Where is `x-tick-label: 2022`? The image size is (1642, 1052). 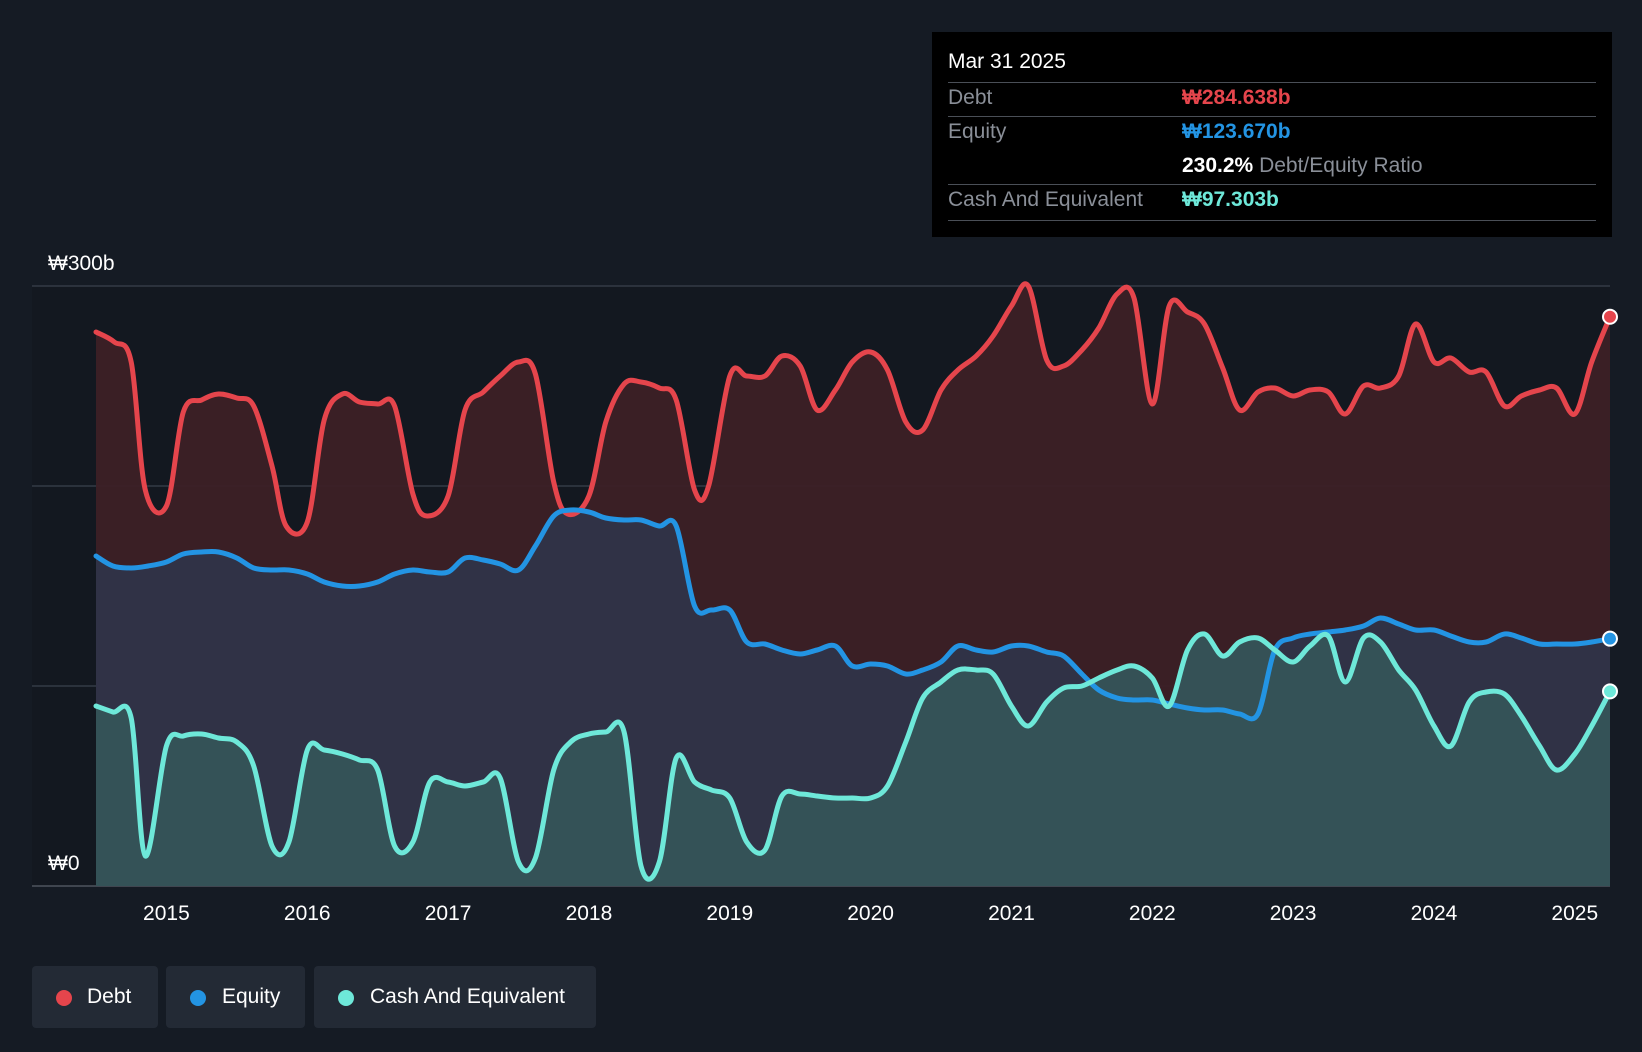 x-tick-label: 2022 is located at coordinates (1152, 913).